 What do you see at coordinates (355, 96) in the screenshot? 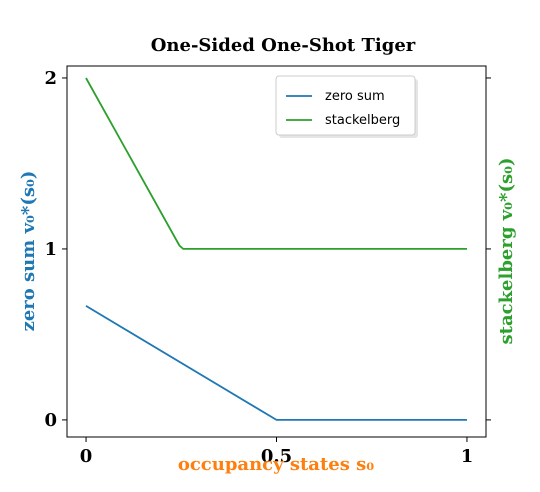
I see `legend-label-zero-sum: zero sum` at bounding box center [355, 96].